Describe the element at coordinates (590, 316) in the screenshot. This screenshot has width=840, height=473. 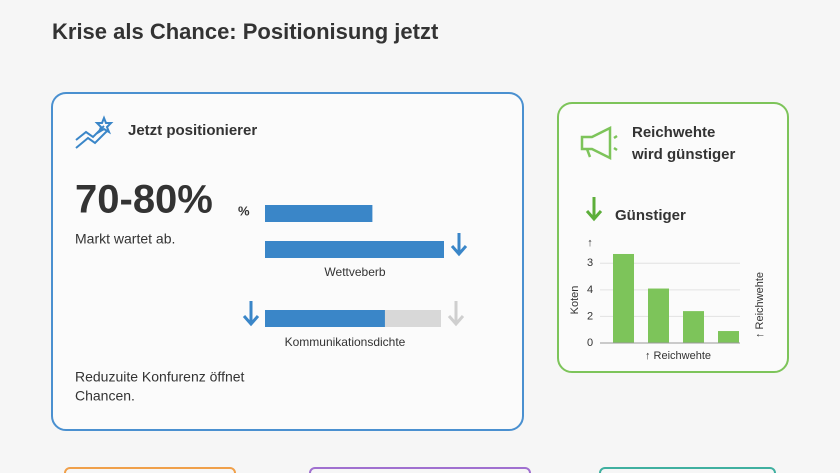
I see `y-tick-label: 2` at that location.